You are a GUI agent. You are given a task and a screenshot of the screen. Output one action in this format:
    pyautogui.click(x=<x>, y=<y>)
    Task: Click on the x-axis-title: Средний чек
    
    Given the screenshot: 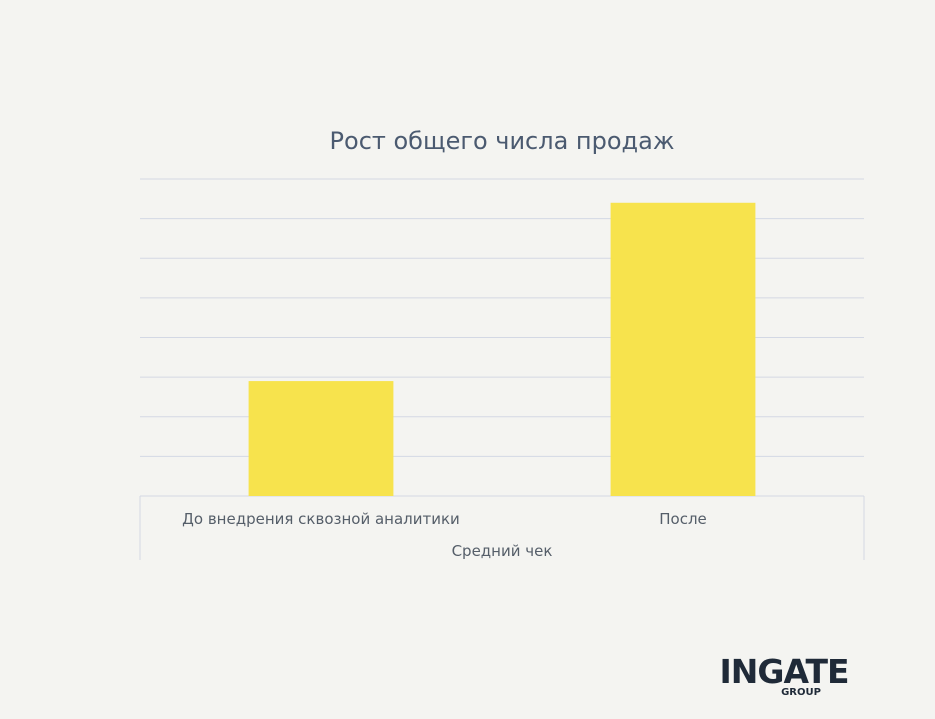 What is the action you would take?
    pyautogui.click(x=502, y=551)
    